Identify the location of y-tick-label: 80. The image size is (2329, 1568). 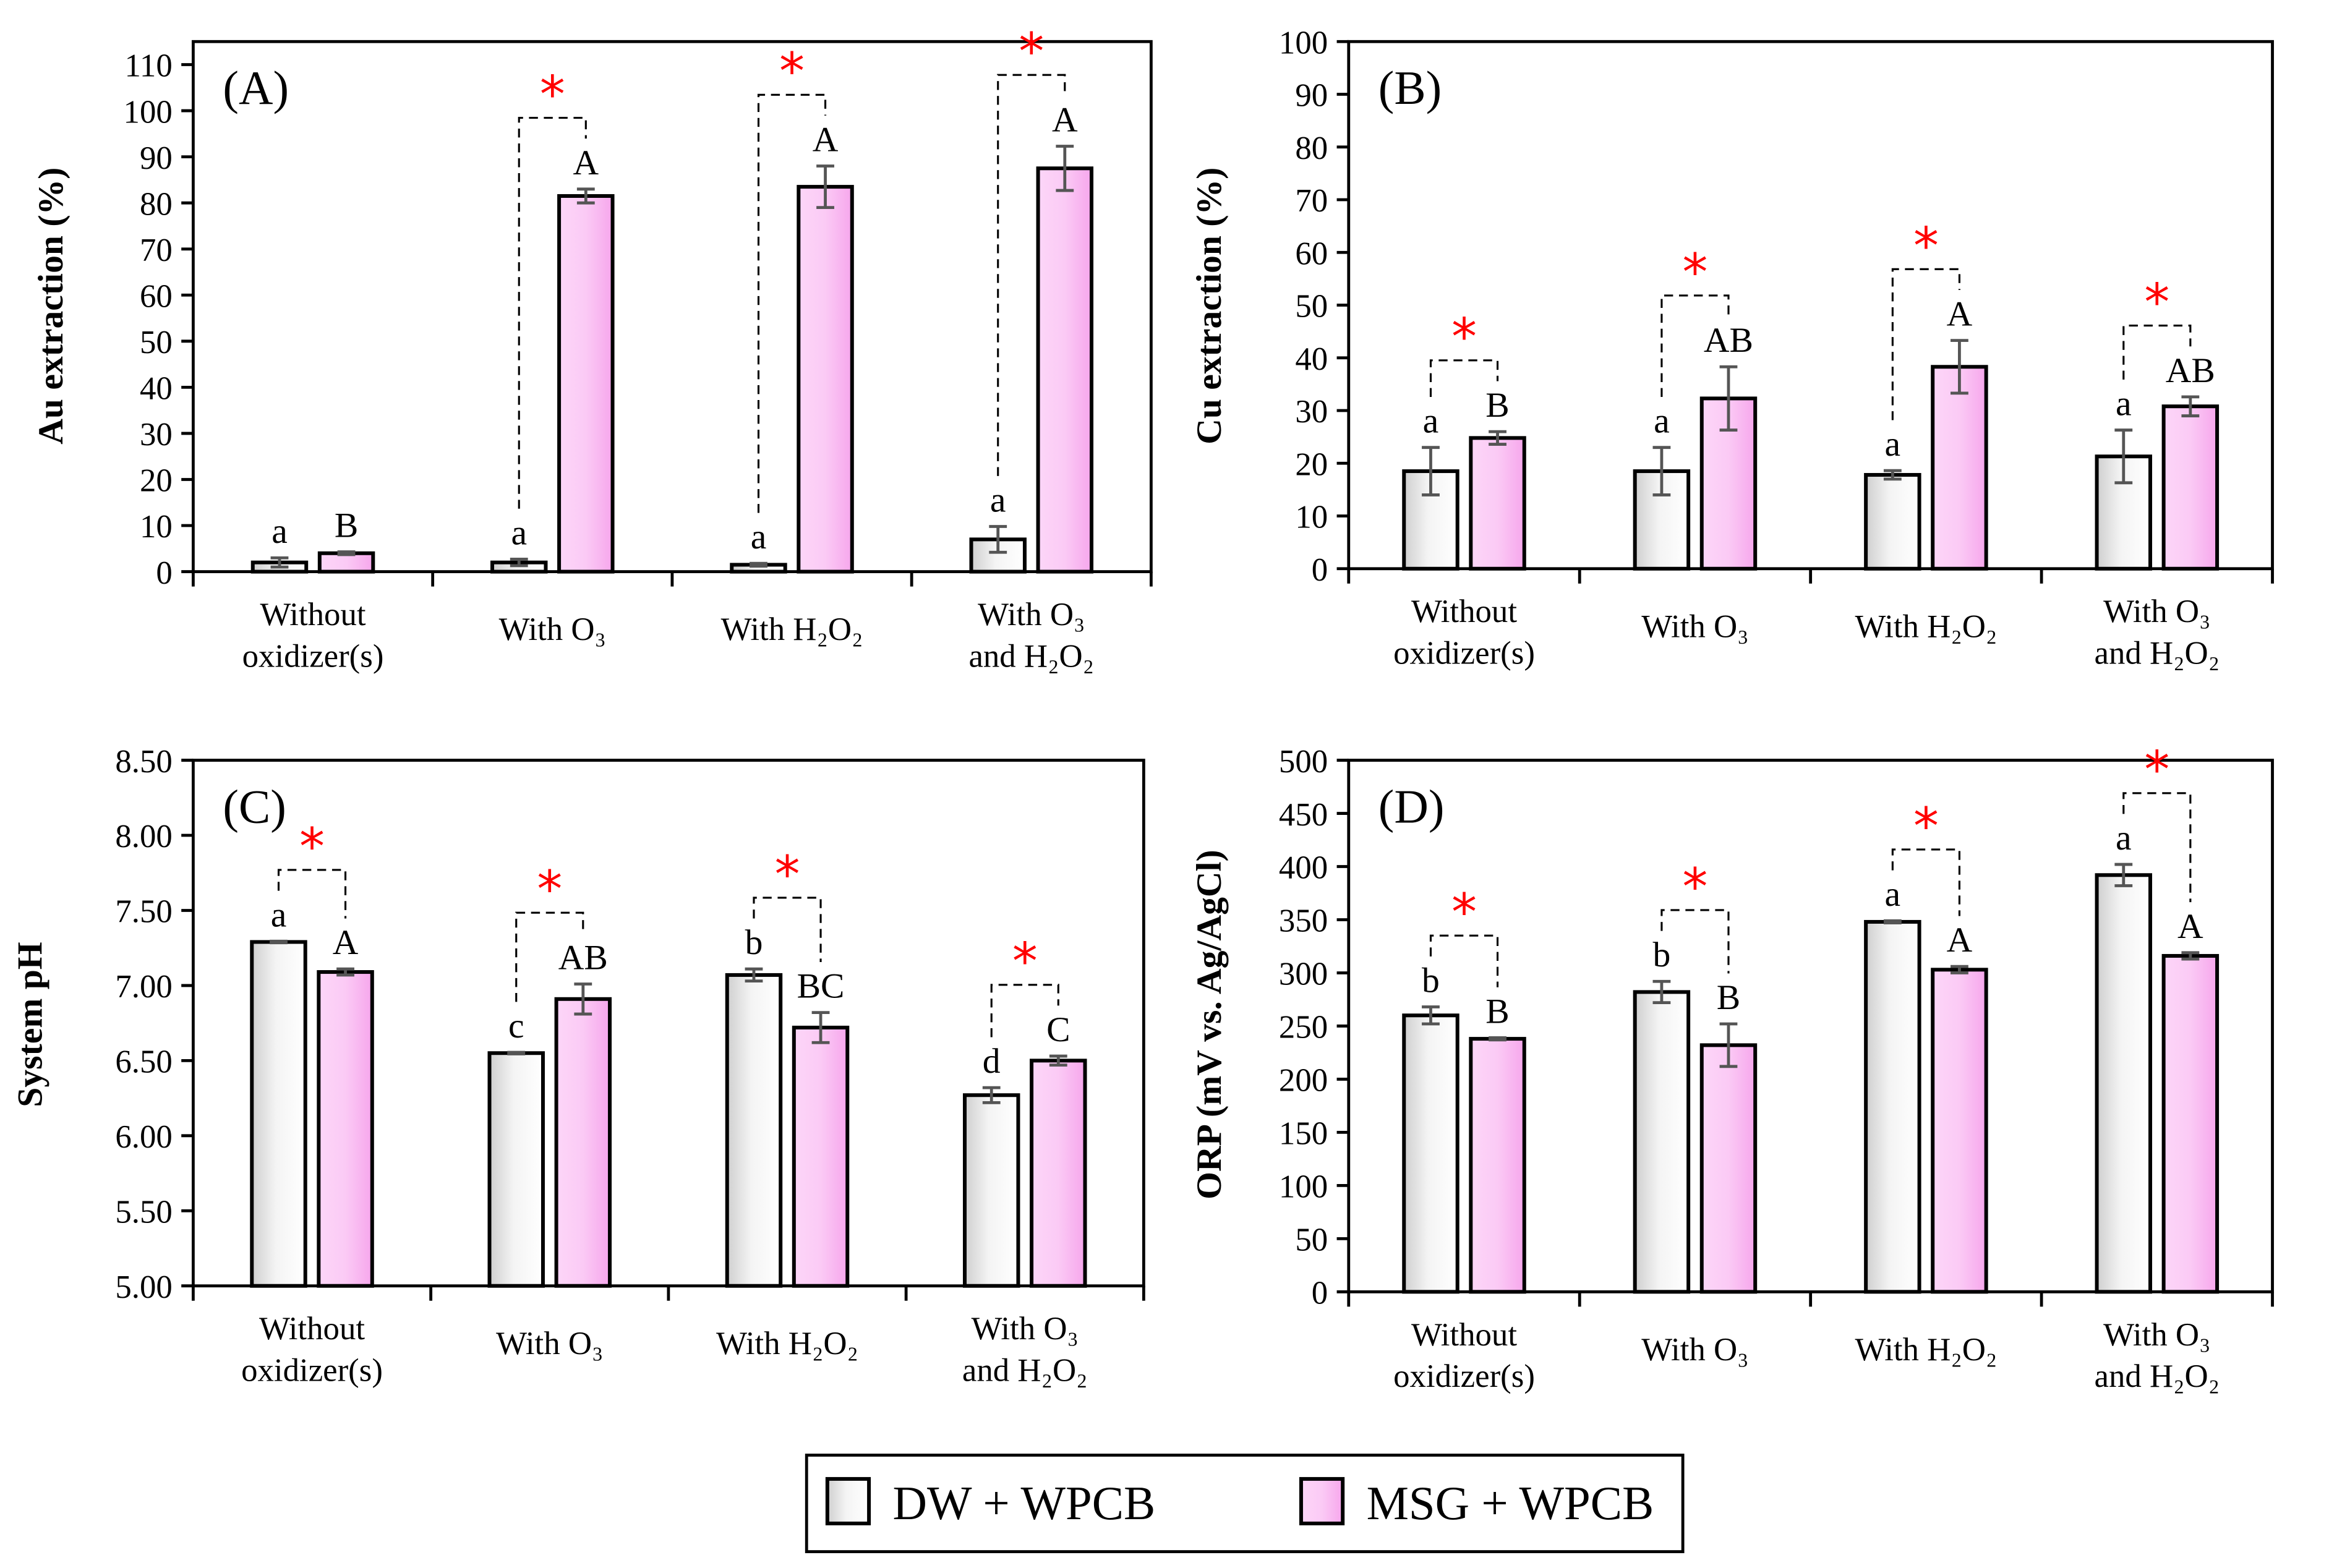
(1312, 148).